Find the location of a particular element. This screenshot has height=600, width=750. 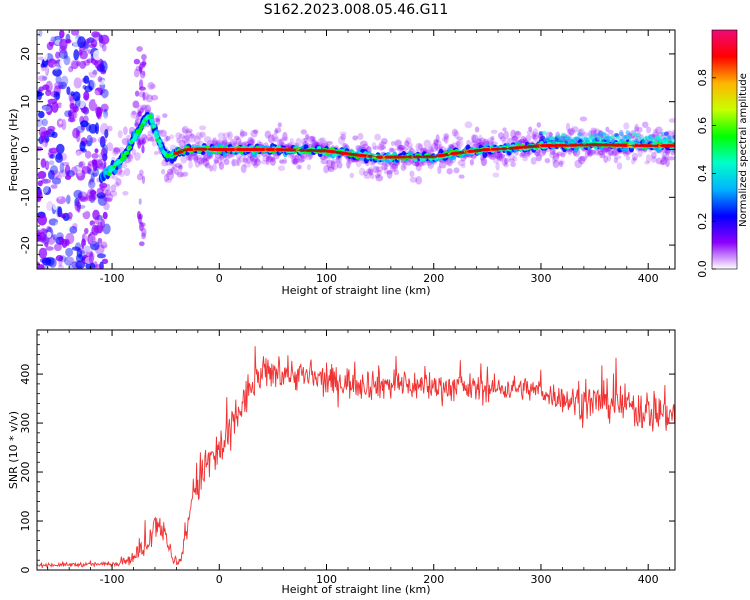

colorbar-ticks: 0.0 0.2 0.4 0.6 0.8 is located at coordinates (706, 173).